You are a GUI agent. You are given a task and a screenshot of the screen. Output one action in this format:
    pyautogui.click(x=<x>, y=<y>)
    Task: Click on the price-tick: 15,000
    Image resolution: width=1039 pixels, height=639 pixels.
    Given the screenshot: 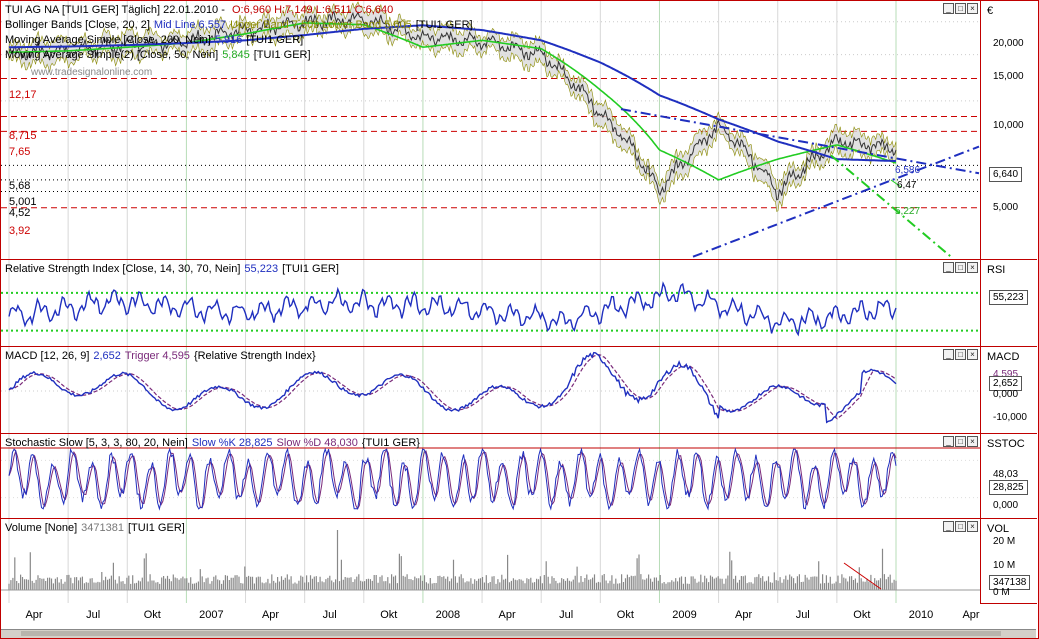 What is the action you would take?
    pyautogui.click(x=1008, y=76)
    